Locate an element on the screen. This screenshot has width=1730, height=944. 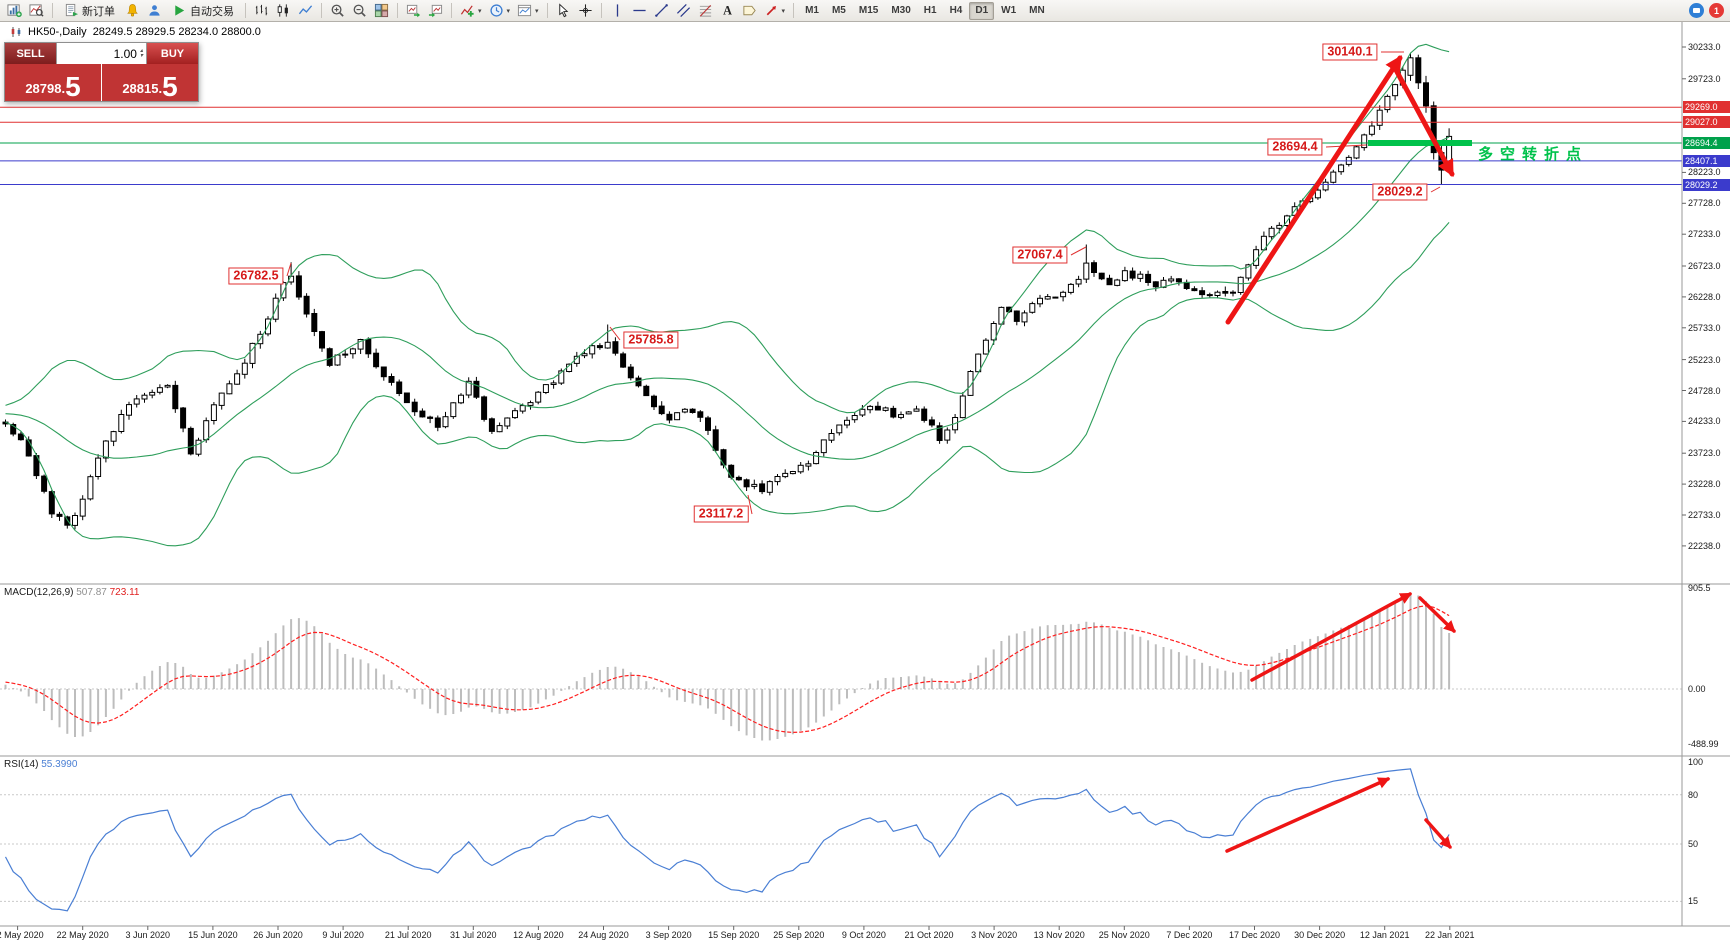
candlestick-chart-button is located at coordinates (283, 10).